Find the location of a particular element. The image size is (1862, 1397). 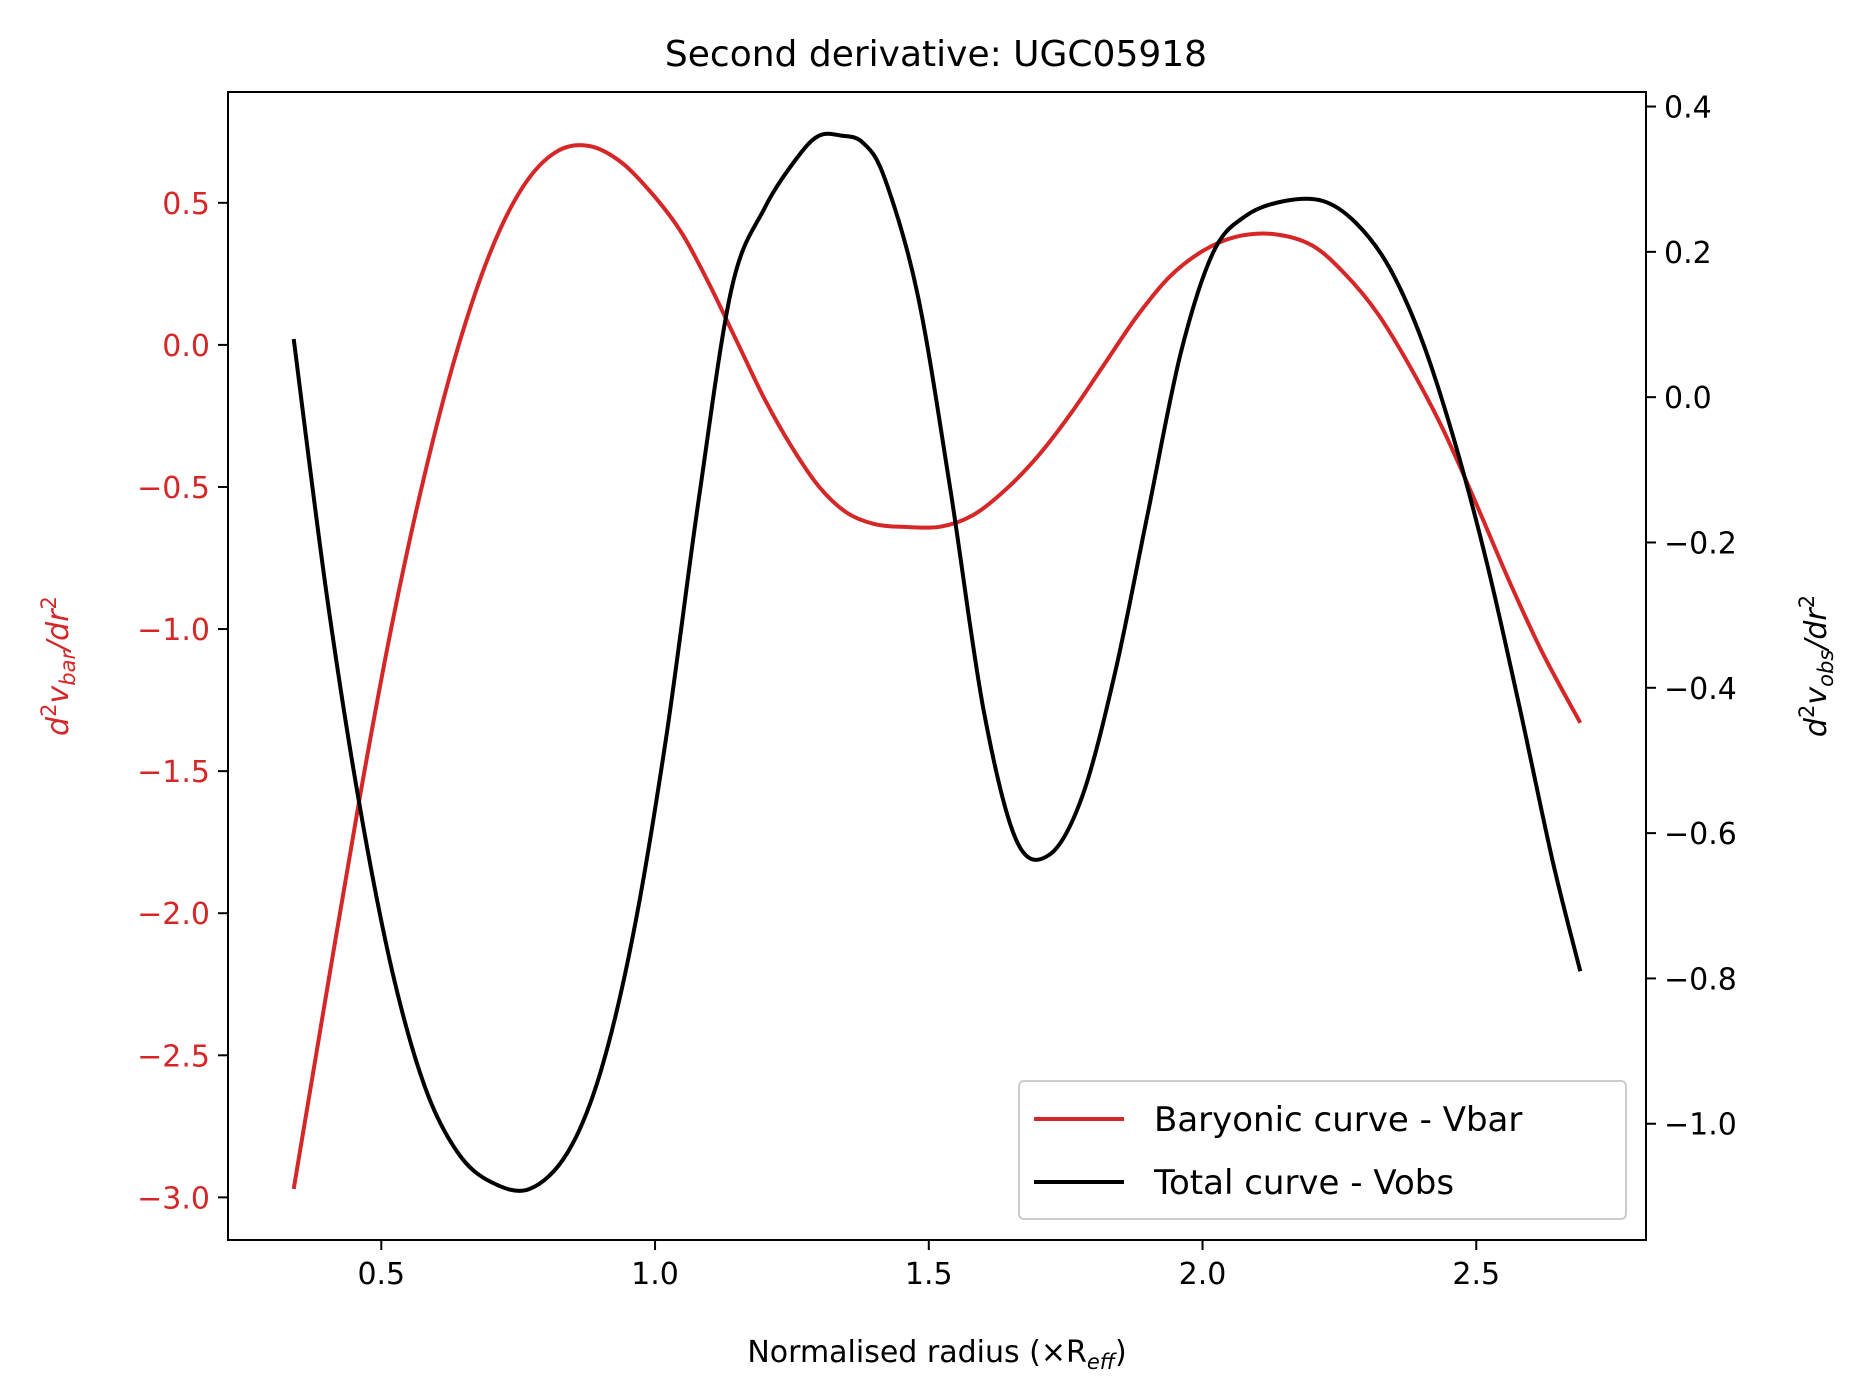

x-tick-label: 1.5 is located at coordinates (929, 1274).